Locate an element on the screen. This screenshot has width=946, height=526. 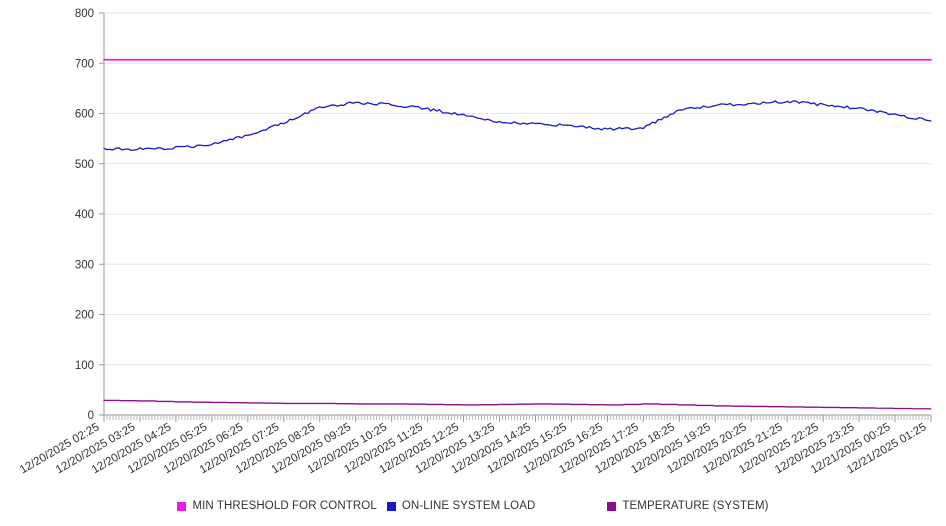
svg-text: 600 is located at coordinates (84, 115).